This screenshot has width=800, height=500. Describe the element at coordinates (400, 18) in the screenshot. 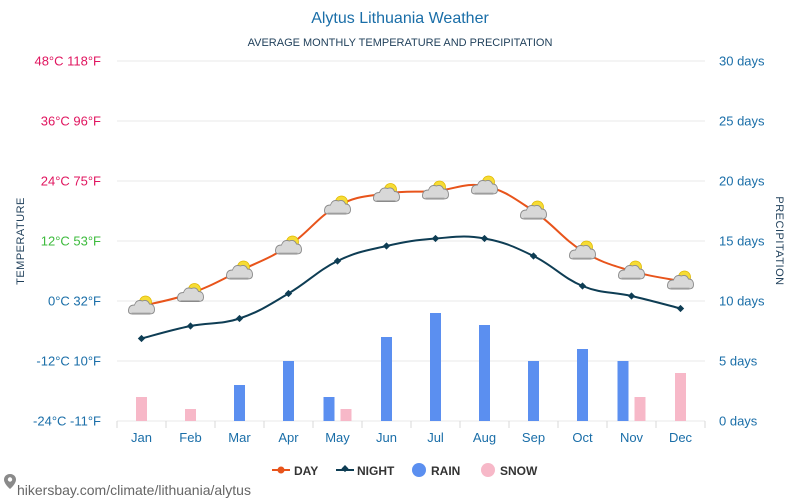

I see `chart-title: Alytus Lithuania Weather` at that location.